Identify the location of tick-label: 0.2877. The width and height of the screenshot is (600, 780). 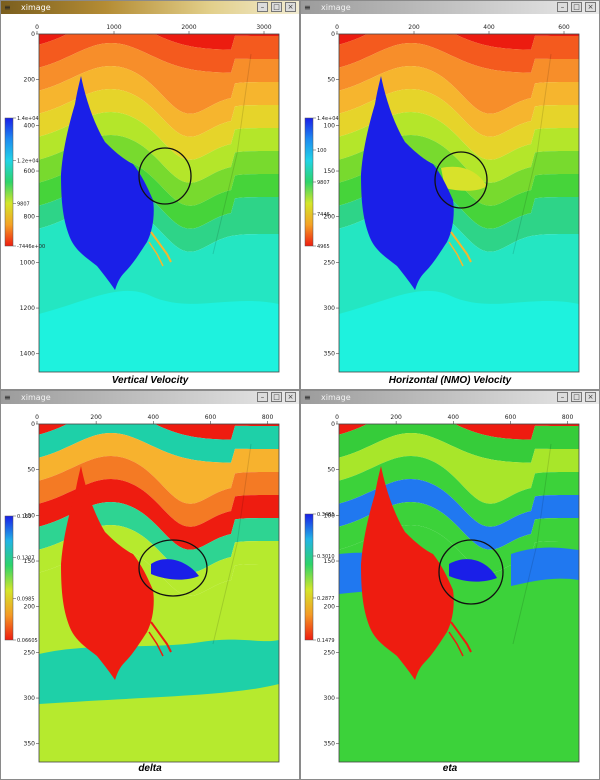
(326, 599).